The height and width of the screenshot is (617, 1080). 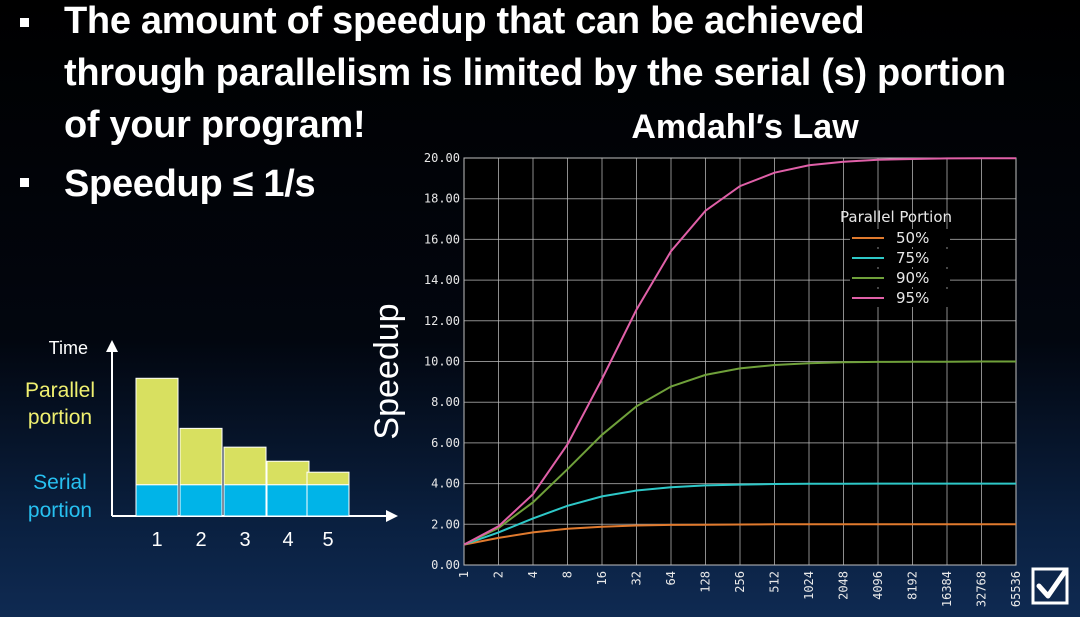 What do you see at coordinates (445, 402) in the screenshot?
I see `y-tick-label: 8.00` at bounding box center [445, 402].